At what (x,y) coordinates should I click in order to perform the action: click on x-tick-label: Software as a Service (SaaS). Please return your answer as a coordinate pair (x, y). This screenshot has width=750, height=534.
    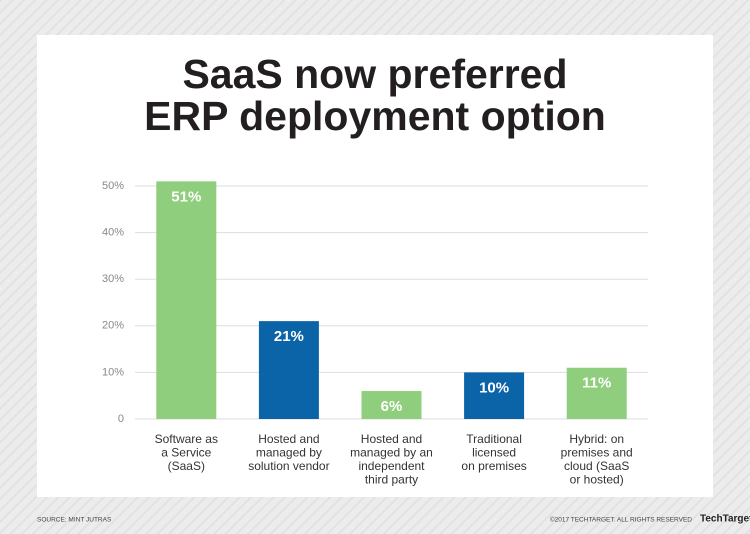
    Looking at the image, I should click on (186, 452).